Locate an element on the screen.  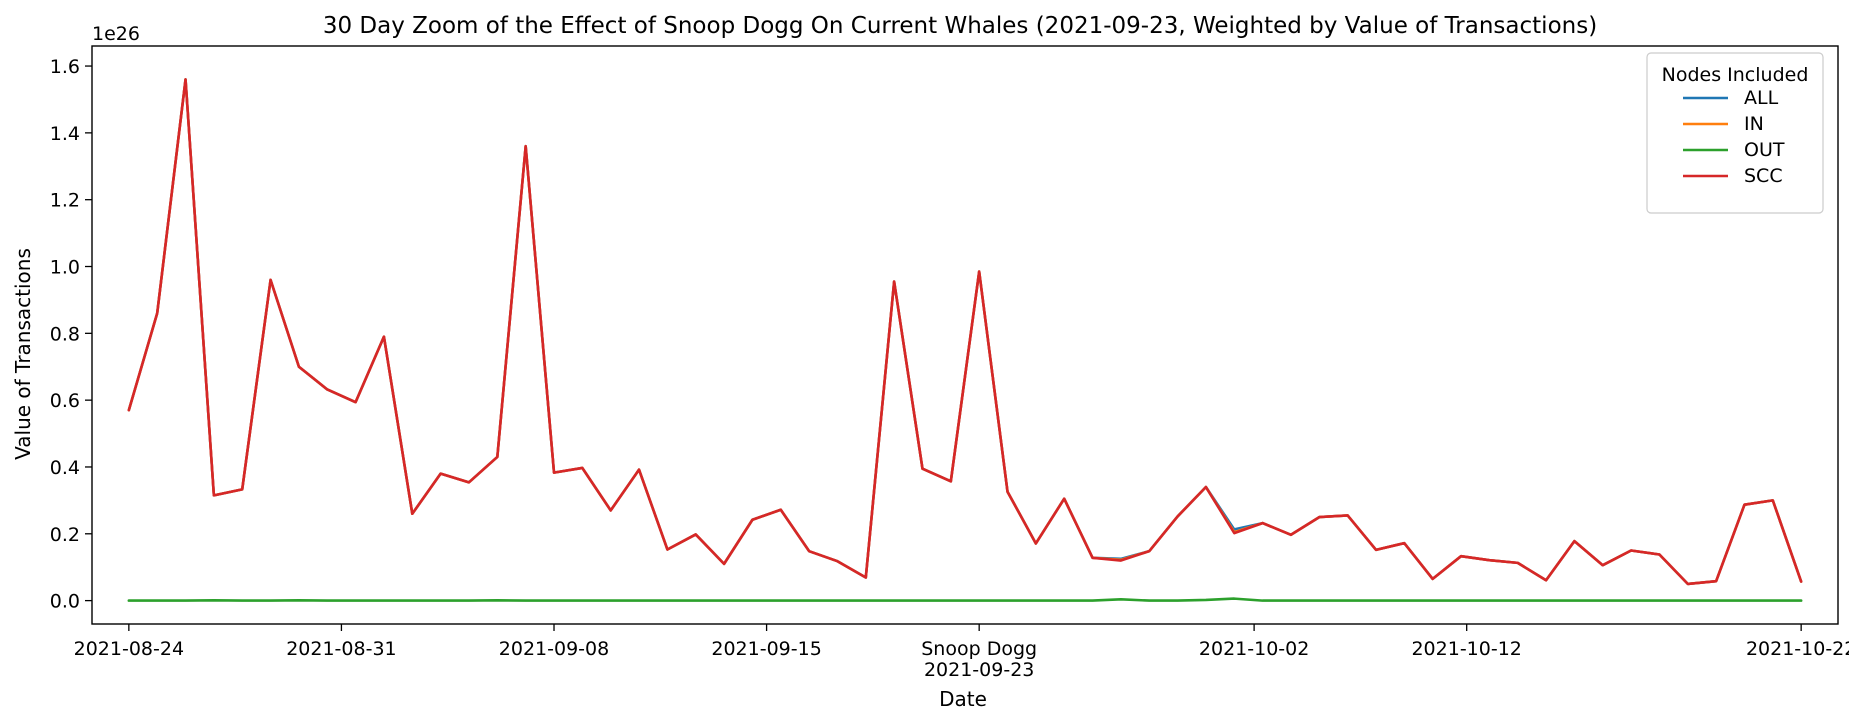
y-tick-label: 1.0 is located at coordinates (65, 268).